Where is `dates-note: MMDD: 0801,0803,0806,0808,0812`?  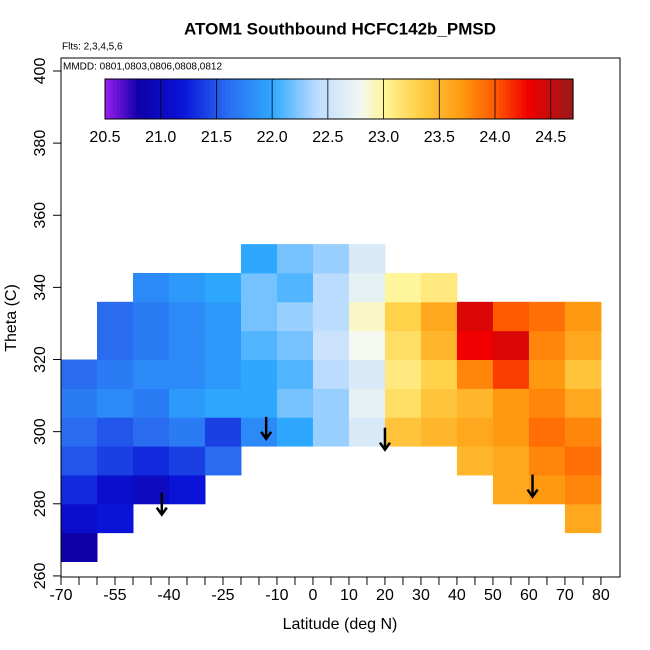
dates-note: MMDD: 0801,0803,0806,0808,0812 is located at coordinates (142, 67).